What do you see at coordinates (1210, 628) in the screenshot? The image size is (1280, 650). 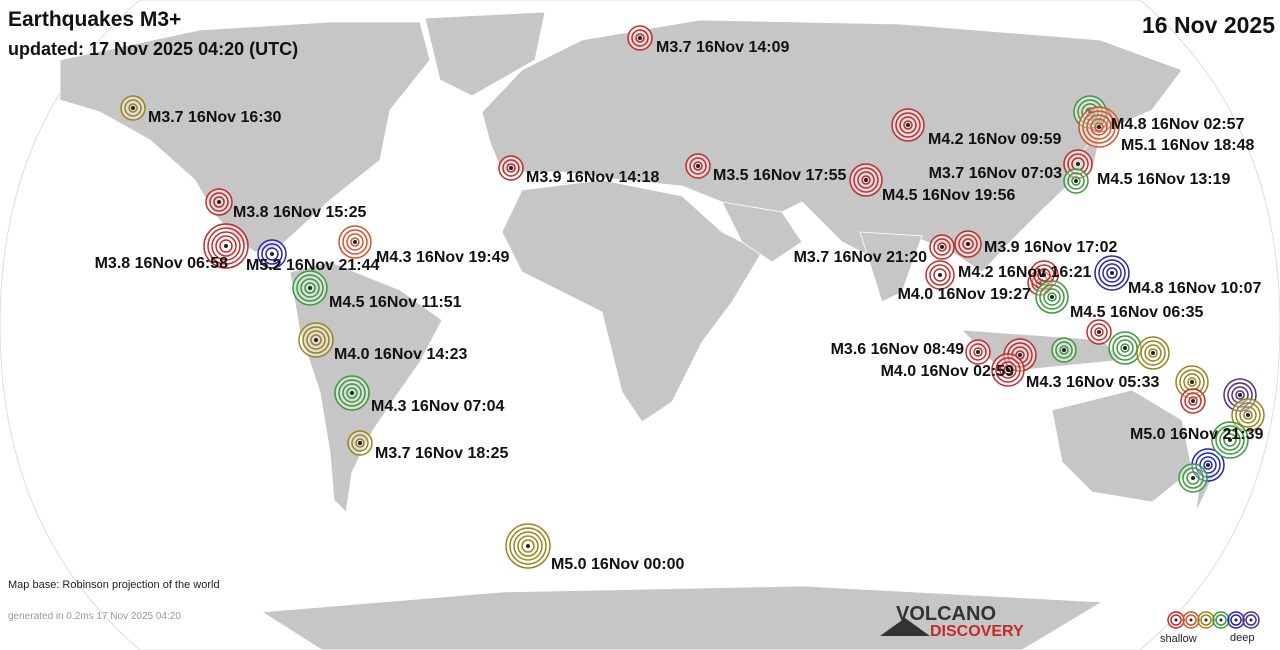 I see `legend: shallow deep` at bounding box center [1210, 628].